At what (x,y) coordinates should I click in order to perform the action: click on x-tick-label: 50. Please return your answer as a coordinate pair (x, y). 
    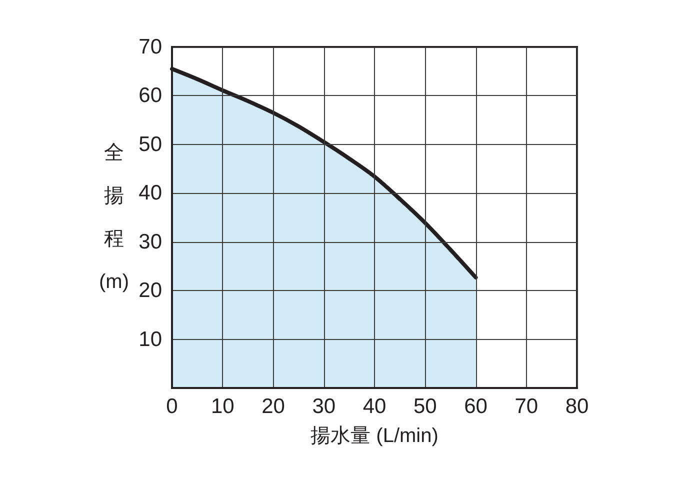
    Looking at the image, I should click on (425, 406).